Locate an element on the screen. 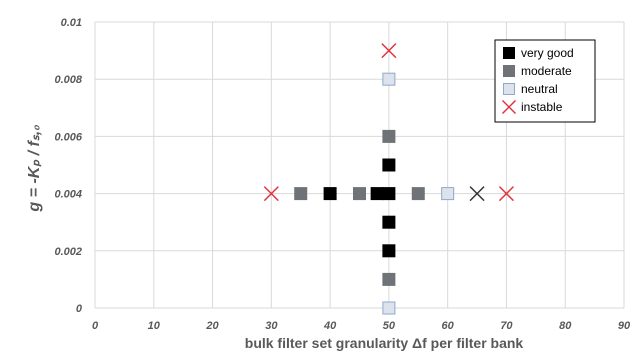 The image size is (634, 353). legend-label: very good is located at coordinates (547, 53).